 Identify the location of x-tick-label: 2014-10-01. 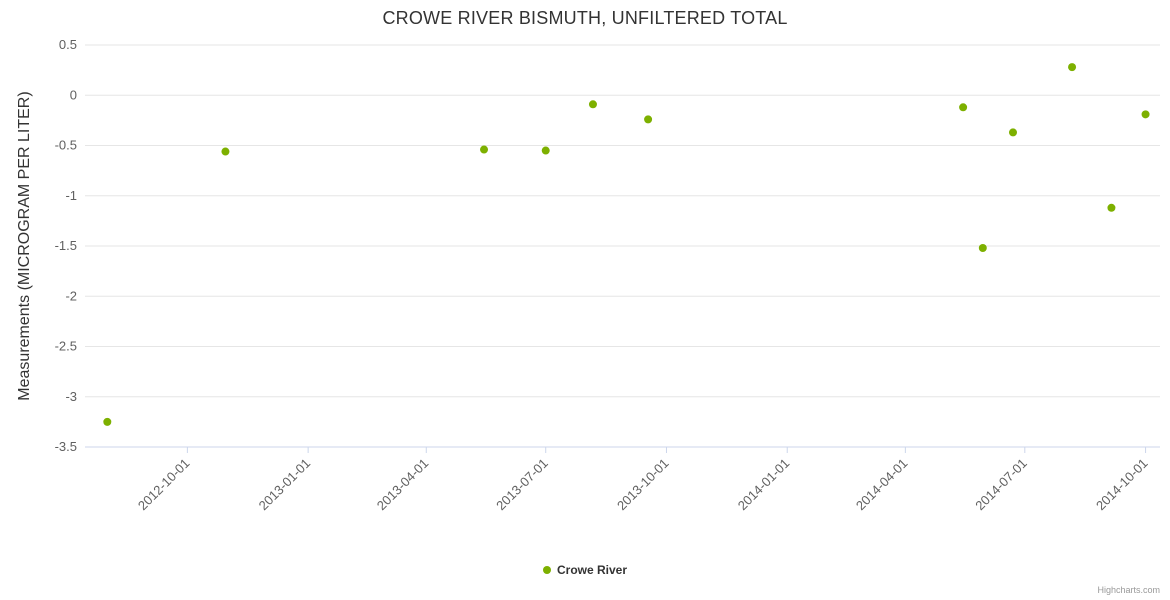
(1122, 485).